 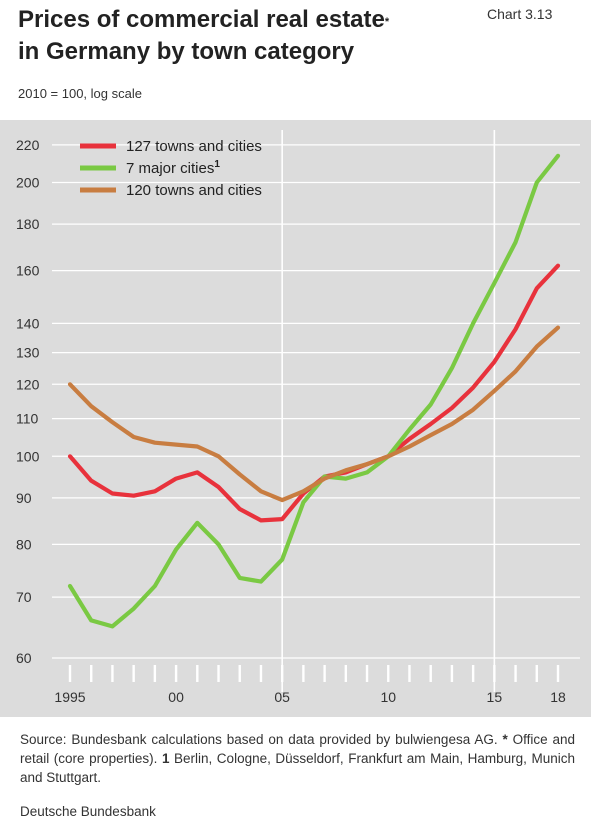 What do you see at coordinates (558, 697) in the screenshot?
I see `x-tick-label: 18` at bounding box center [558, 697].